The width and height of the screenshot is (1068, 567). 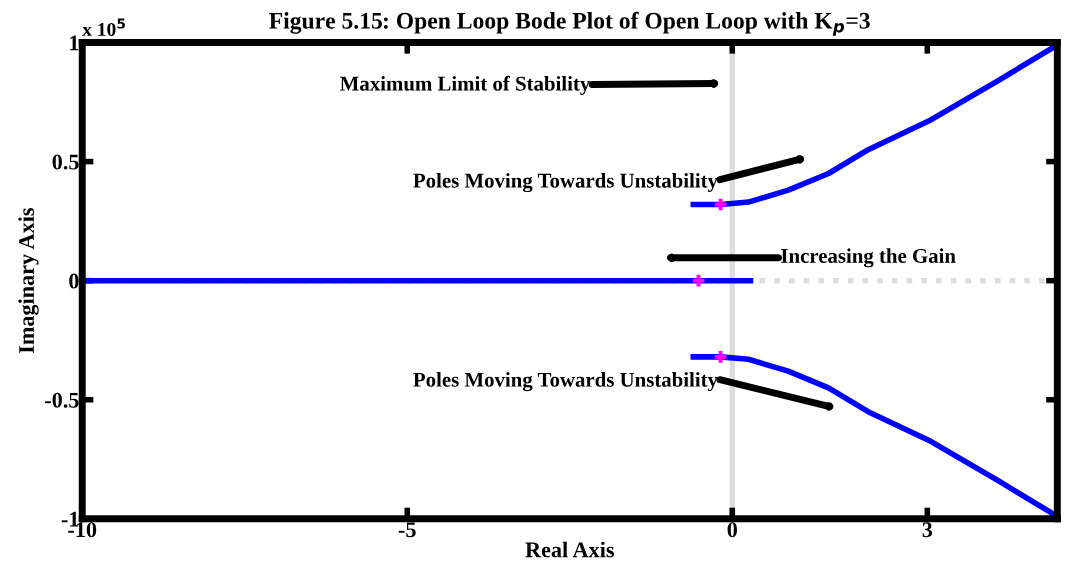 What do you see at coordinates (62, 400) in the screenshot?
I see `y-tick-label: -0.5` at bounding box center [62, 400].